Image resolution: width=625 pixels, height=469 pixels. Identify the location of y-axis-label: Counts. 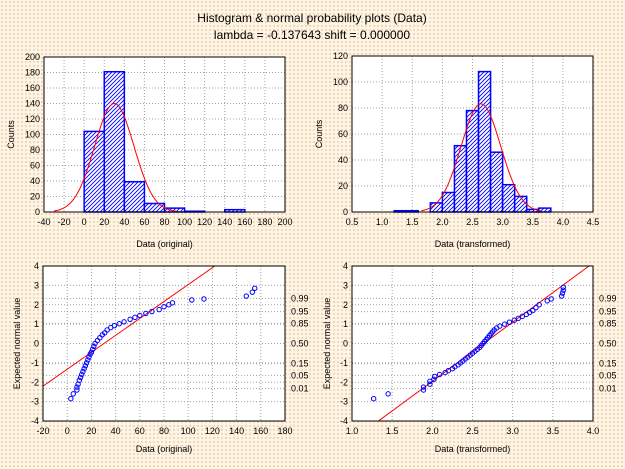
(11, 134).